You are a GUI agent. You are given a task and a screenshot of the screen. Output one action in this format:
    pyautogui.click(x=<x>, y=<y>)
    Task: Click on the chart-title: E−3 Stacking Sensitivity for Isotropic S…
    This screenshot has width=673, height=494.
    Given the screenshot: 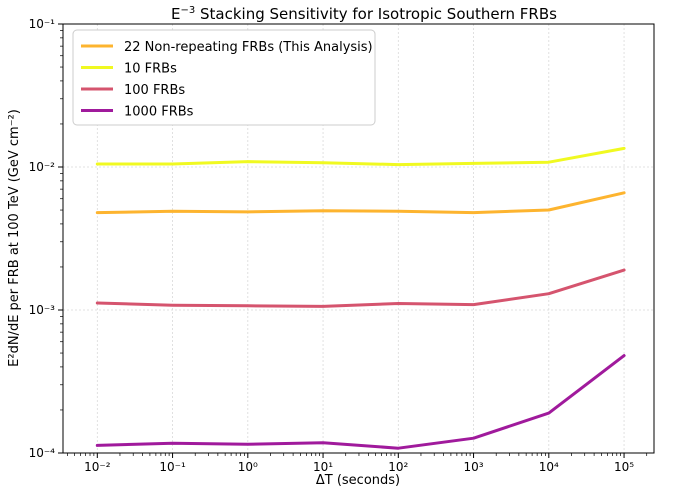 What is the action you would take?
    pyautogui.click(x=364, y=14)
    